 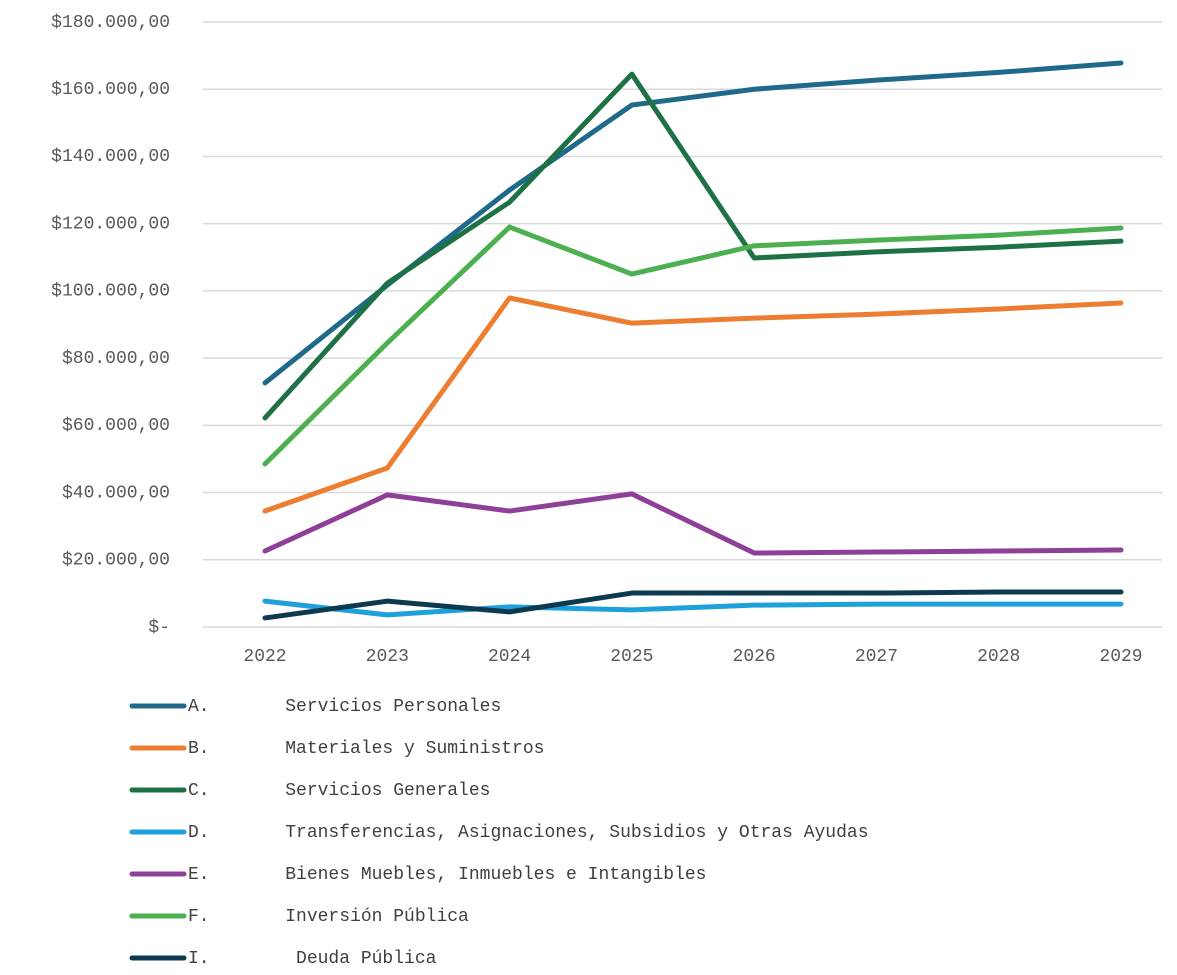 I want to click on x-tick-label: 2024, so click(x=509, y=657).